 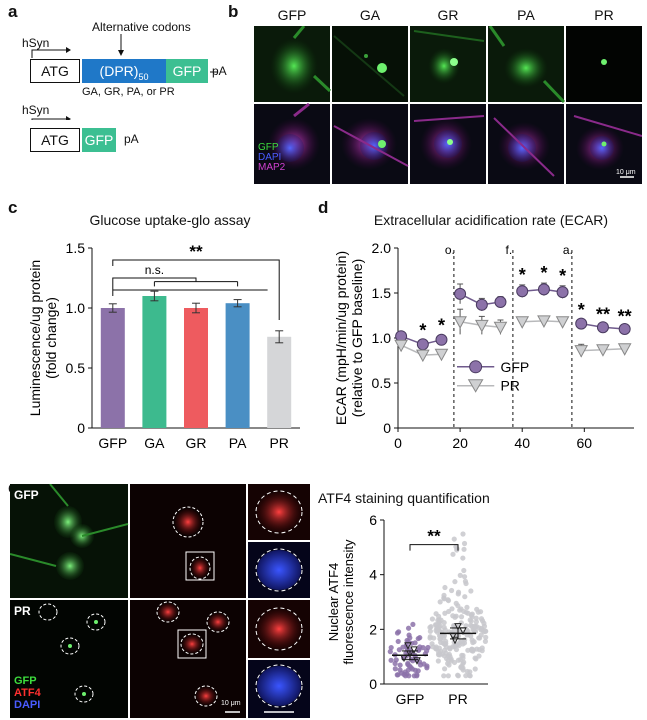 I want to click on c-ytick-label: 0, so click(x=81, y=428).